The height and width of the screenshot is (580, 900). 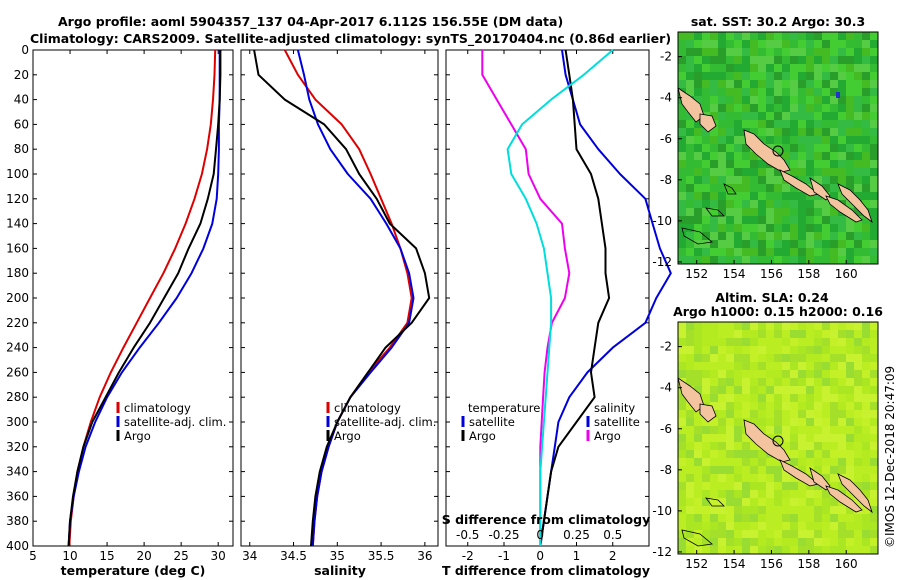 I want to click on sst-map-title: sat. SST: 30.2 Argo: 30.3, so click(x=778, y=21).